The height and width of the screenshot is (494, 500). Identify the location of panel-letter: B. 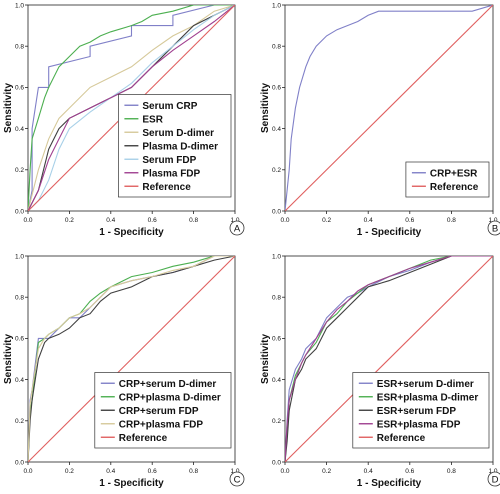
(495, 229).